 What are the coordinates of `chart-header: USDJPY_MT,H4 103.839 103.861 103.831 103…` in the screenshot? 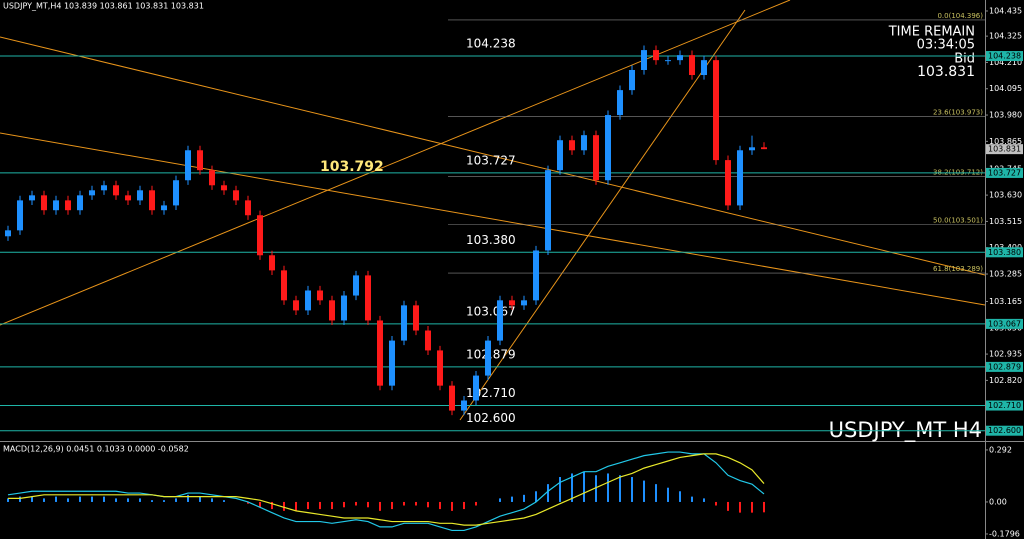 It's located at (103, 6).